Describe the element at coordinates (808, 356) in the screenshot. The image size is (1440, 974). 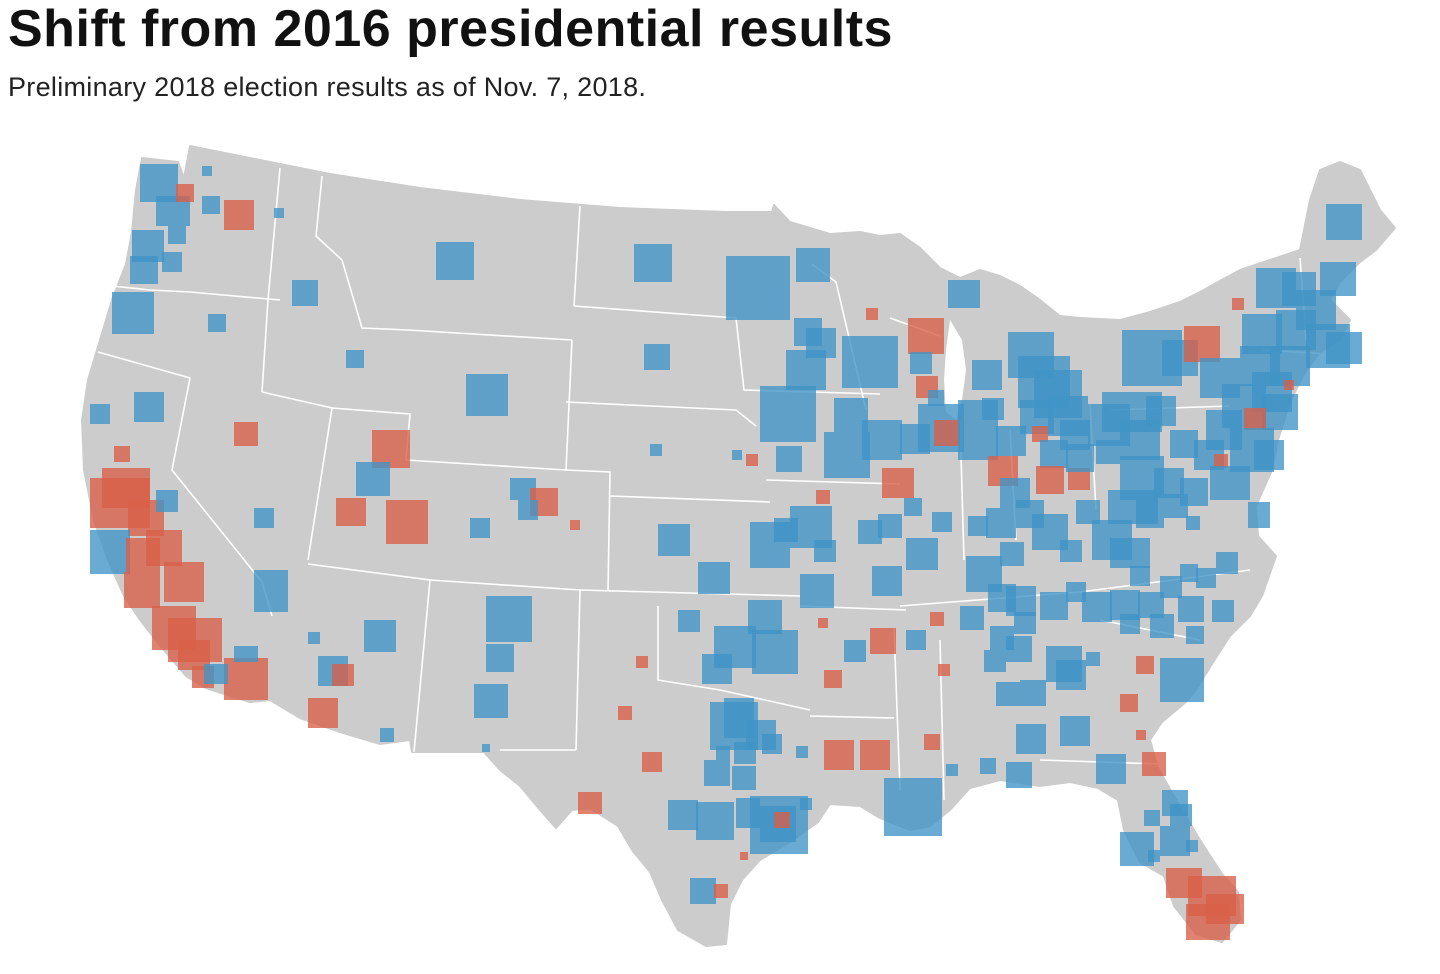
I see `border-mn-ia` at that location.